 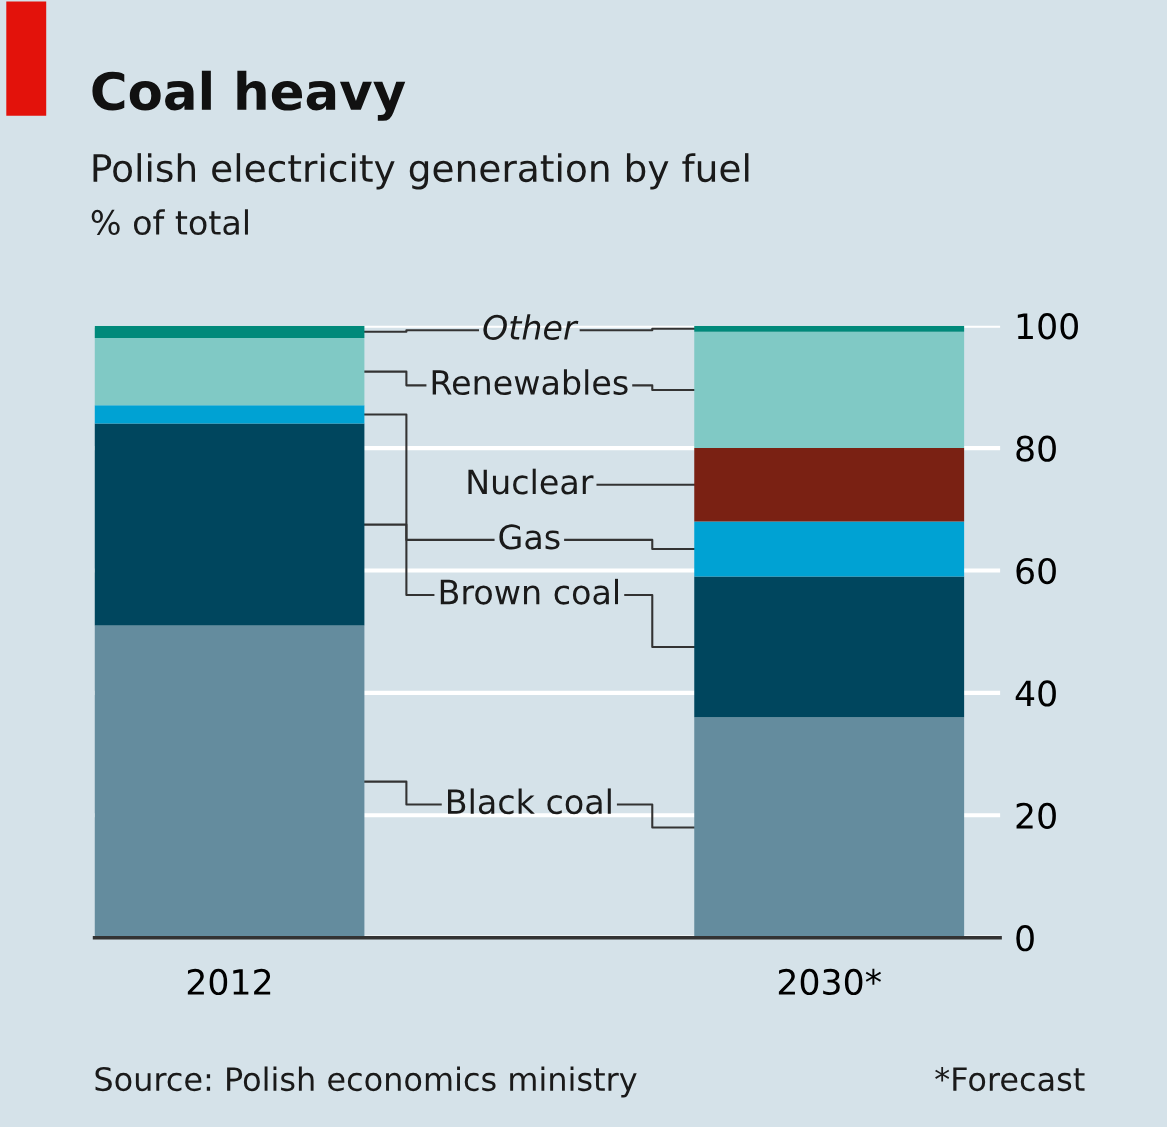 What do you see at coordinates (1036, 815) in the screenshot?
I see `y-tick-label: 20` at bounding box center [1036, 815].